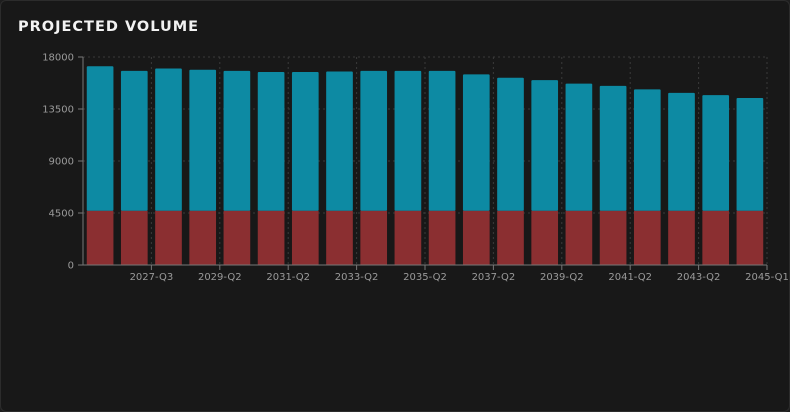 Image resolution: width=790 pixels, height=412 pixels. I want to click on x-tick-label: 2029-Q2, so click(220, 277).